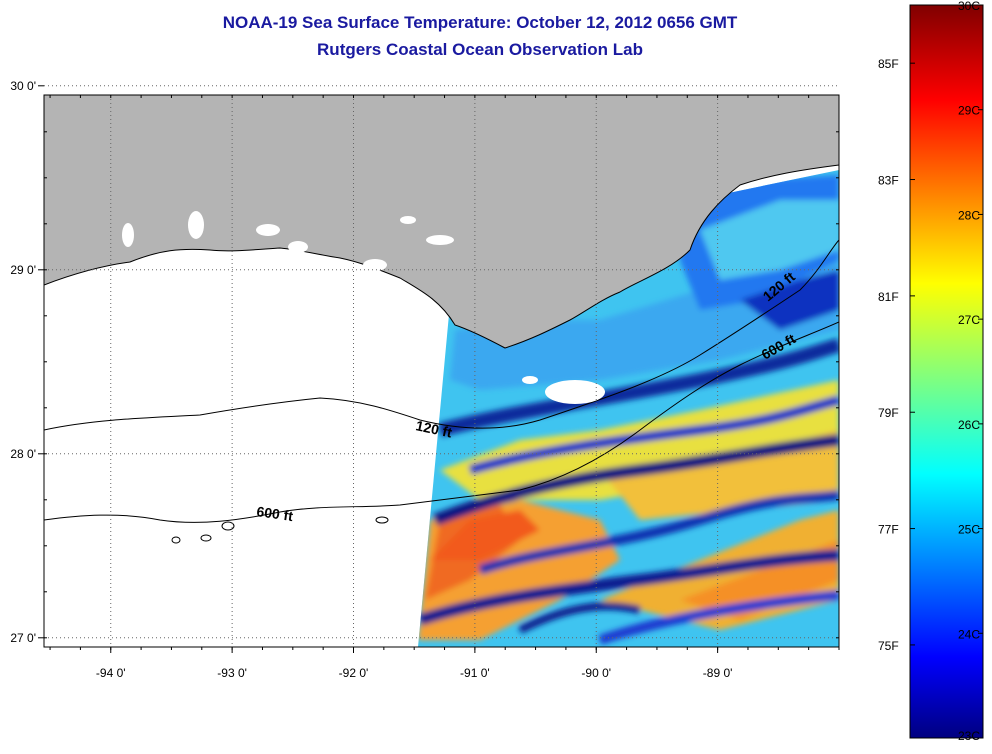  Describe the element at coordinates (718, 673) in the screenshot. I see `x-tick-label: -89 0'` at that location.